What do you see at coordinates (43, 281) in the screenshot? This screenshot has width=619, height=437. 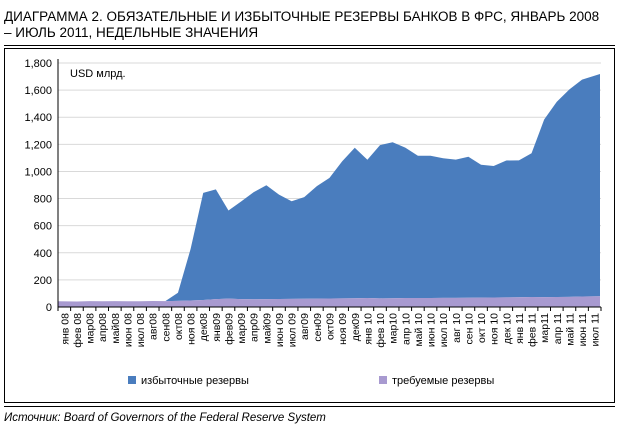 I see `y-tick-label: 200` at bounding box center [43, 281].